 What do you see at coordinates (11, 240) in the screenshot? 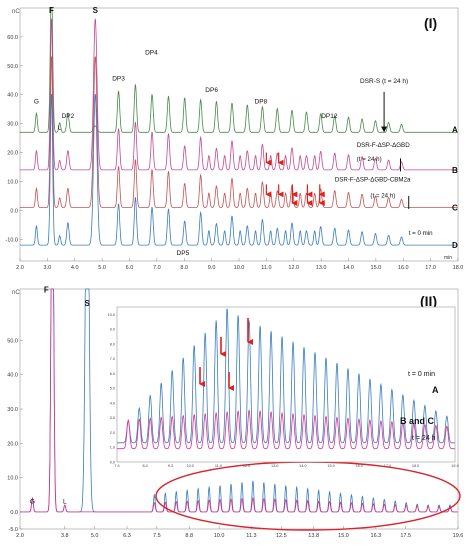
I see `y-tick-label: -10.0` at bounding box center [11, 240].